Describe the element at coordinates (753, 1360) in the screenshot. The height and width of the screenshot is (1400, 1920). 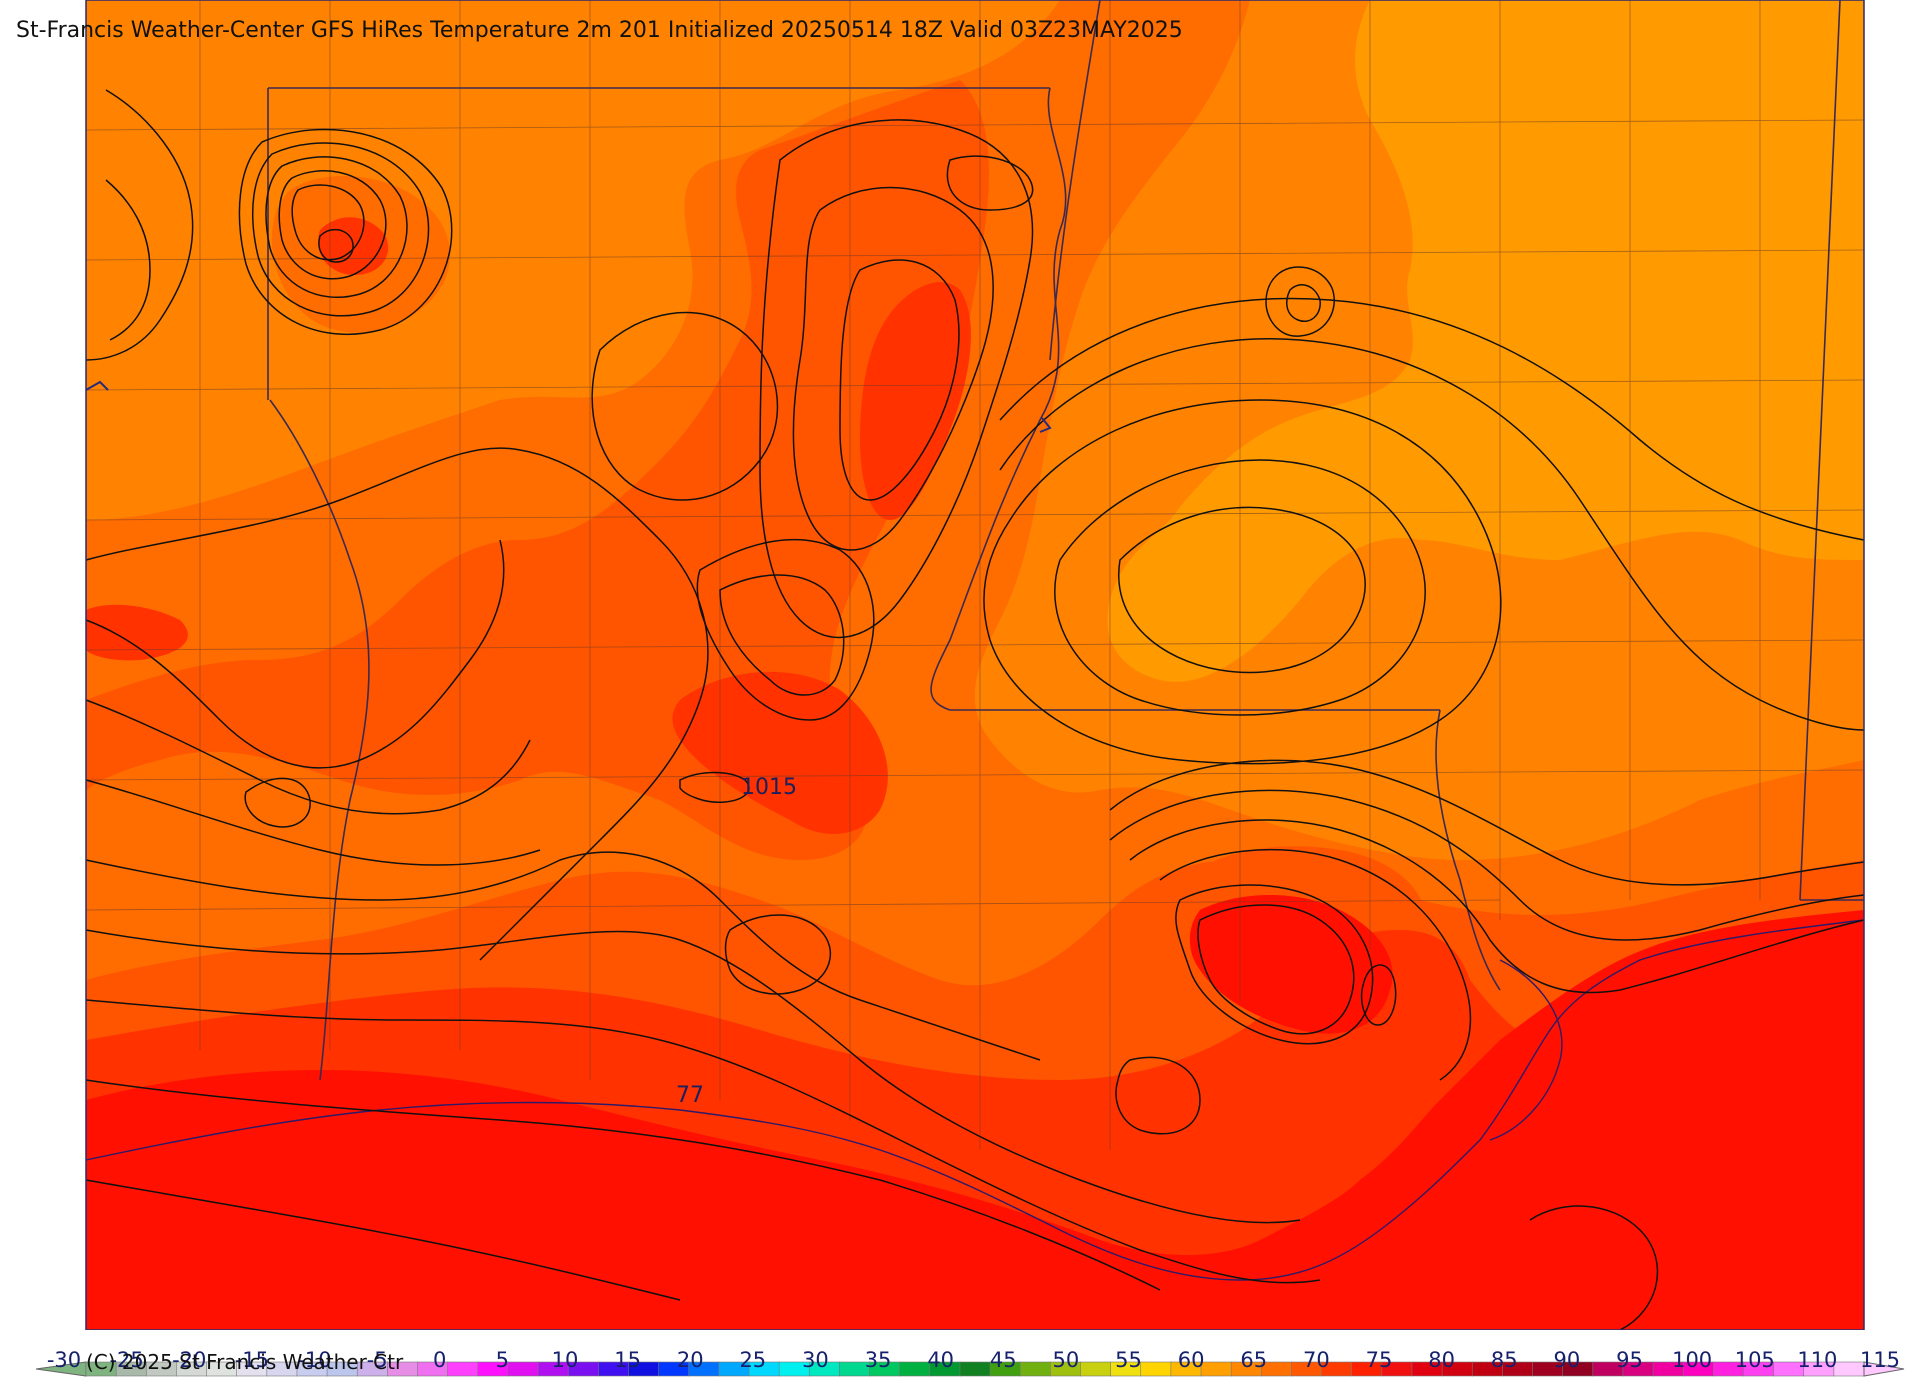
I see `colorbar-tick-label: 25` at that location.